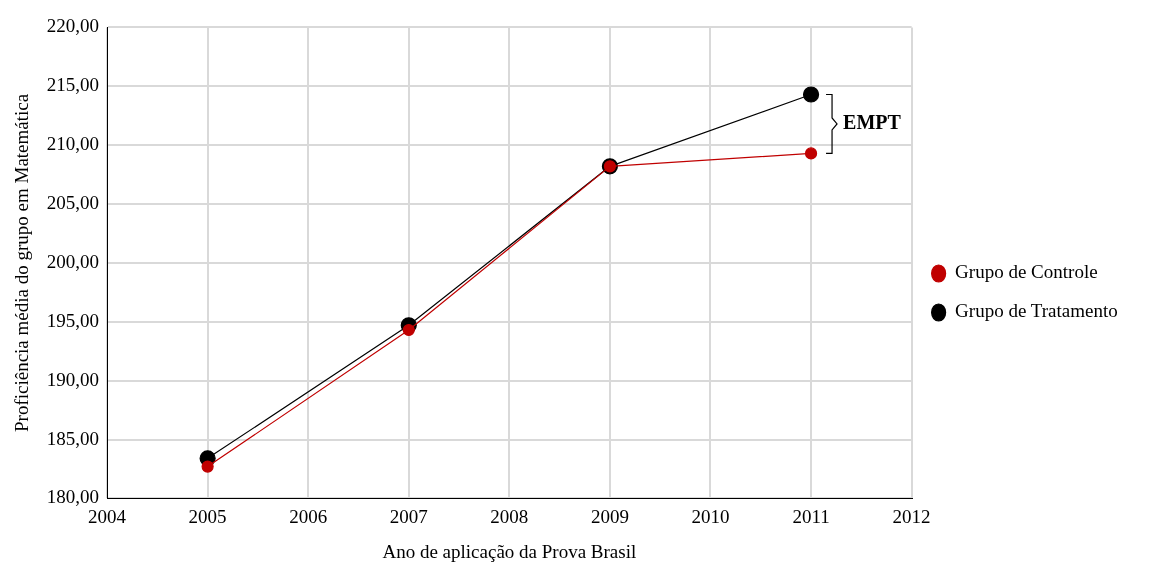  Describe the element at coordinates (509, 551) in the screenshot. I see `x-axis-title: Ano de aplicação da Prova Brasil` at that location.